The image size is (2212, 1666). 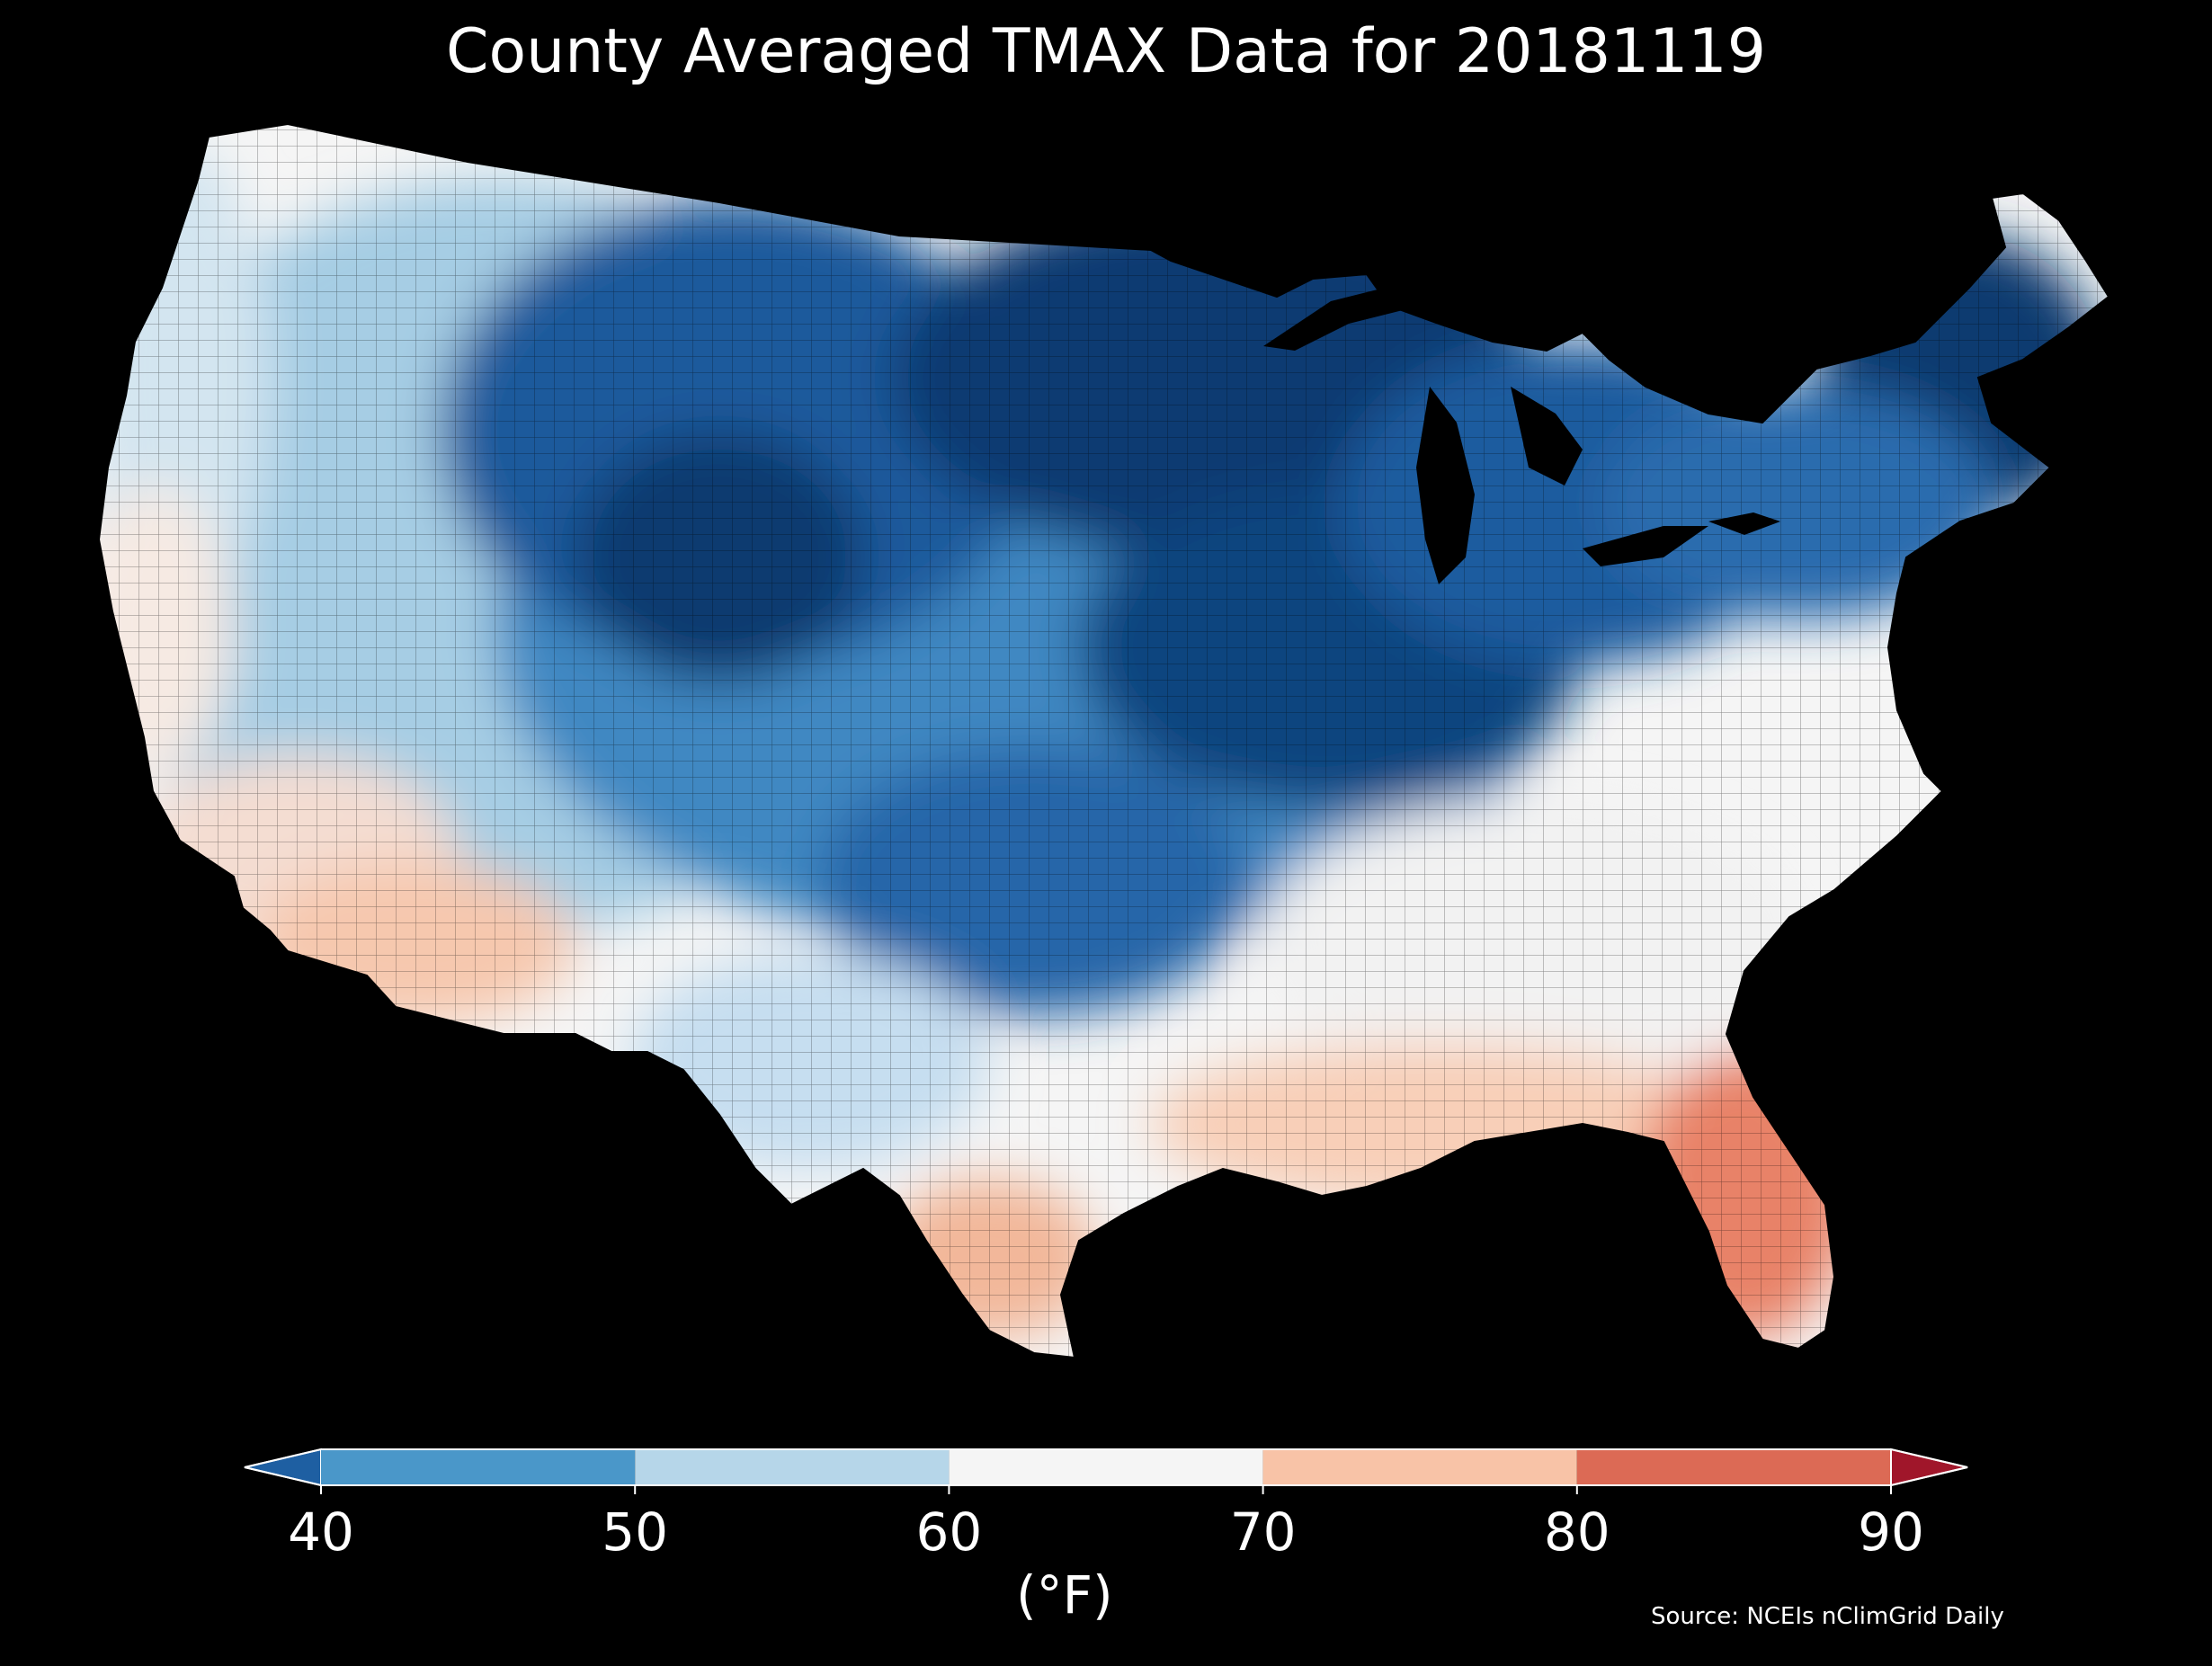 What do you see at coordinates (1827, 1617) in the screenshot?
I see `source-credit: Source: NCEIs nClimGrid Daily` at bounding box center [1827, 1617].